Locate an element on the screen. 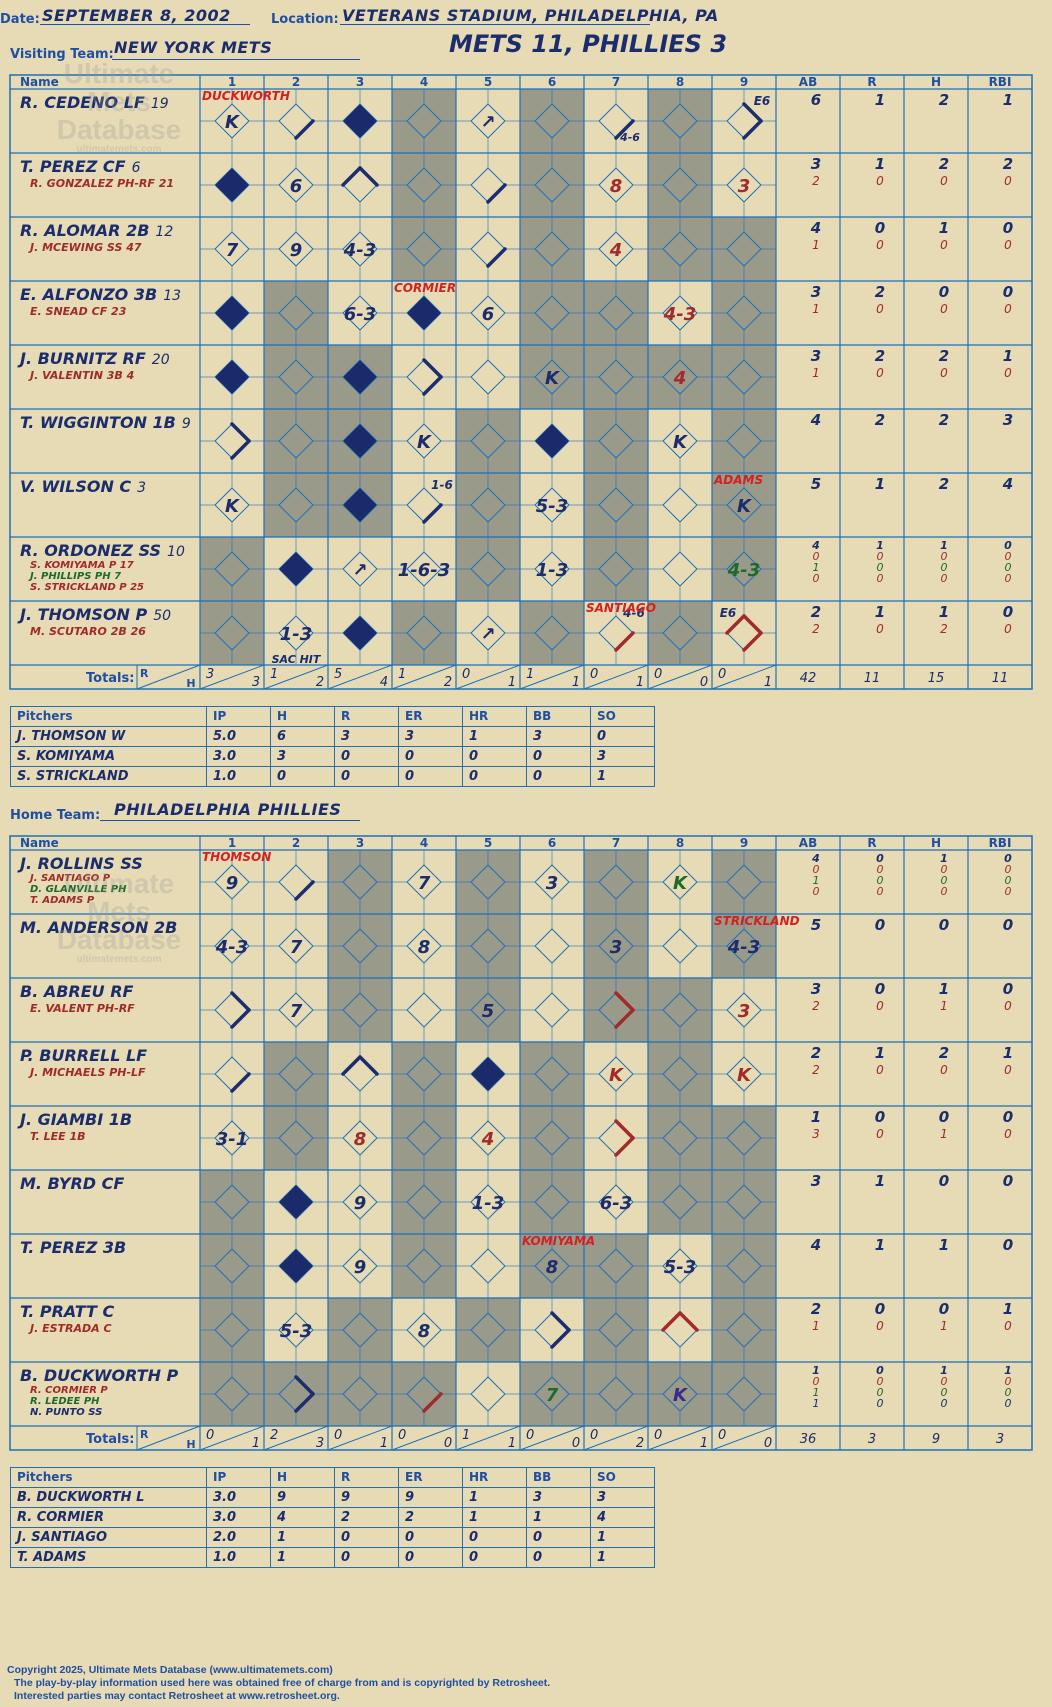 Image resolution: width=1052 pixels, height=1707 pixels. pitching-header-cell: ER is located at coordinates (430, 1477).